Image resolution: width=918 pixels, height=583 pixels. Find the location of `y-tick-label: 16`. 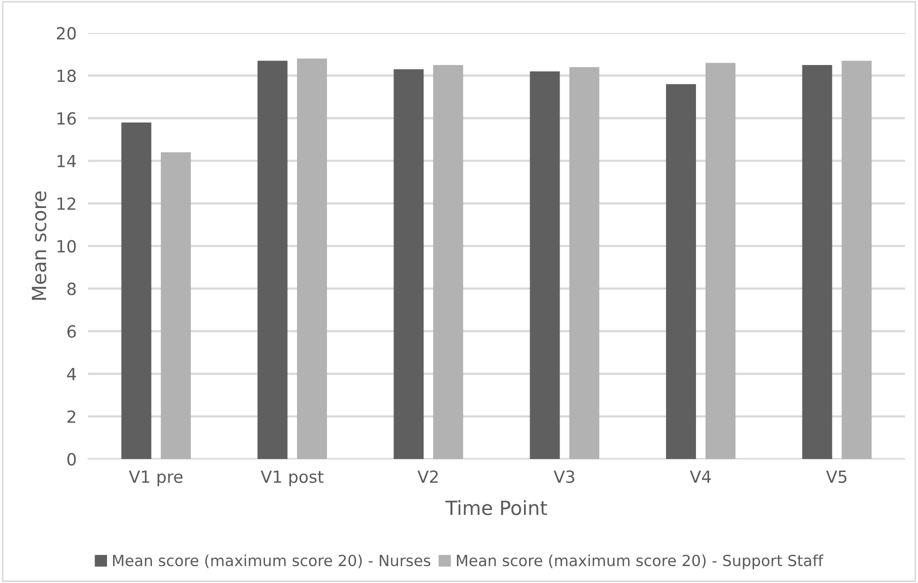

y-tick-label: 16 is located at coordinates (67, 118).